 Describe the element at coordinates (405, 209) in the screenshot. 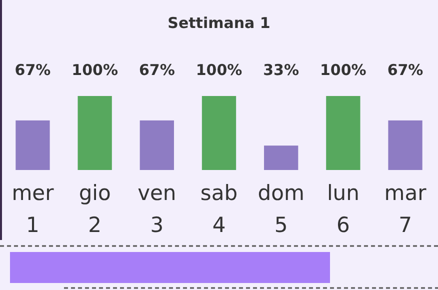

I see `x-tick-label: mar 7` at that location.